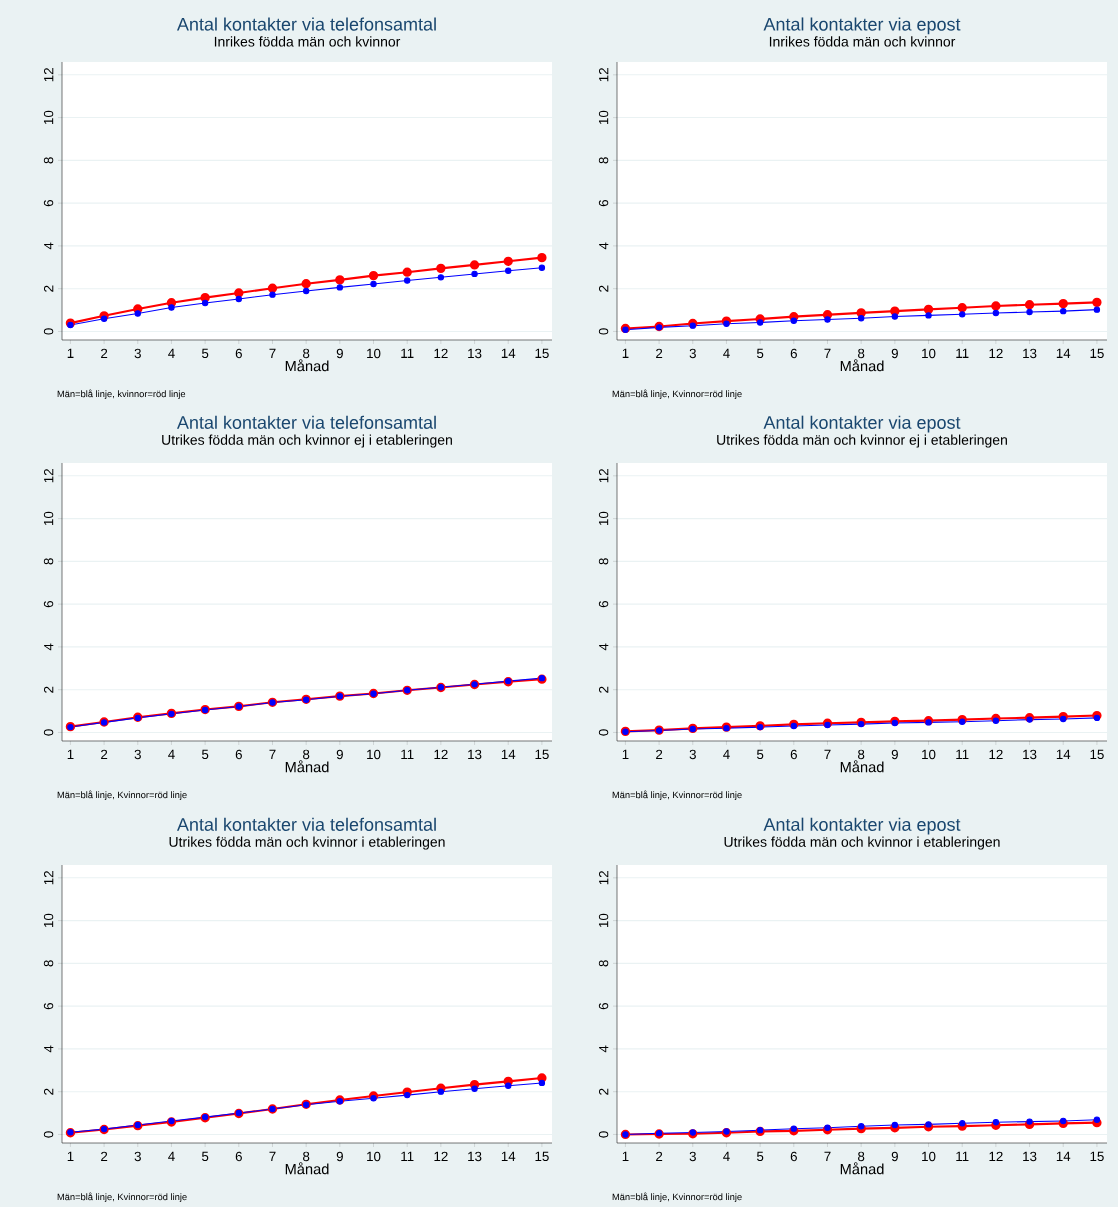 The width and height of the screenshot is (1118, 1207). I want to click on chart-subtitle: Utrikes födda män och kvinnor i etableringen, so click(862, 843).